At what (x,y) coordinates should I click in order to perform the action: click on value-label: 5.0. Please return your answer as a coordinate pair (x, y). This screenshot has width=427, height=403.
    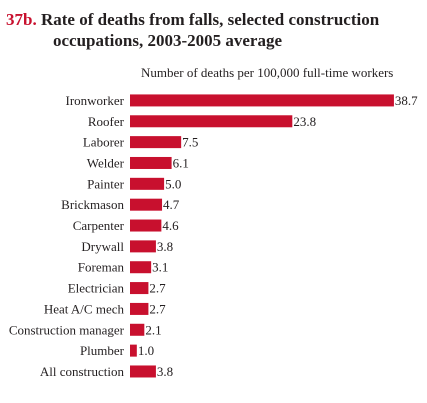
    Looking at the image, I should click on (173, 183).